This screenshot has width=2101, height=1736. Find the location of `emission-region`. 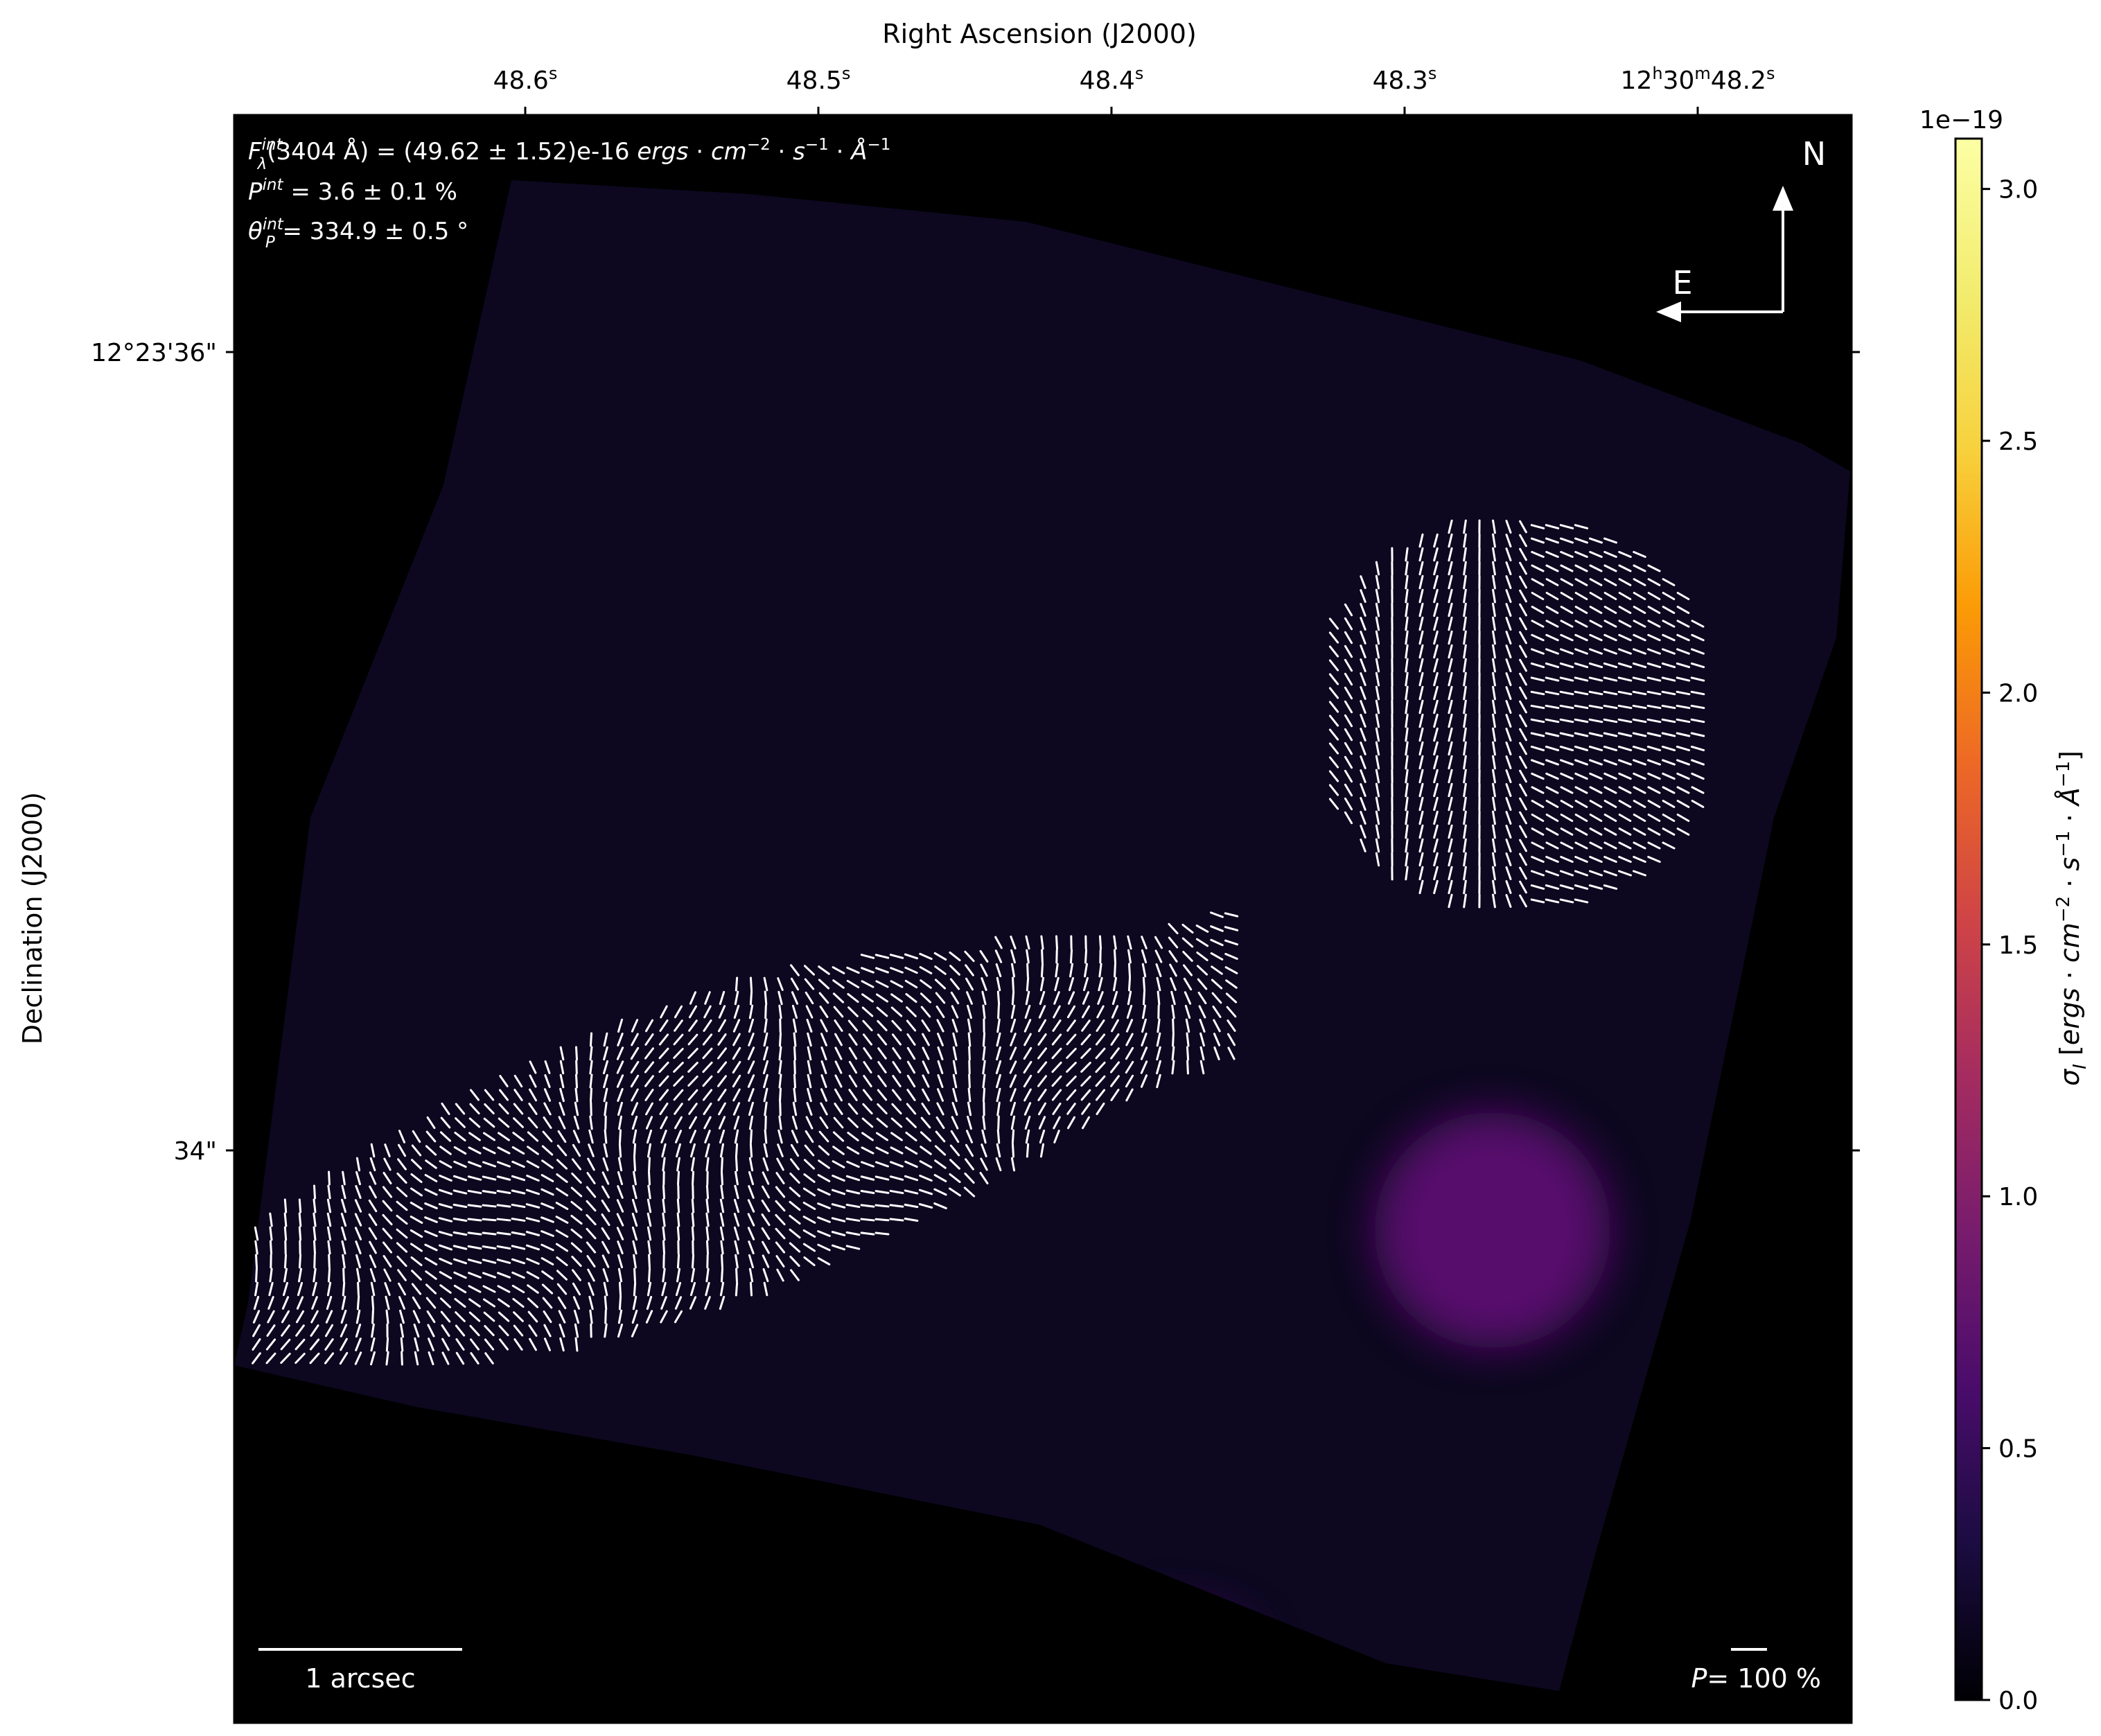

emission-region is located at coordinates (1492, 1230).